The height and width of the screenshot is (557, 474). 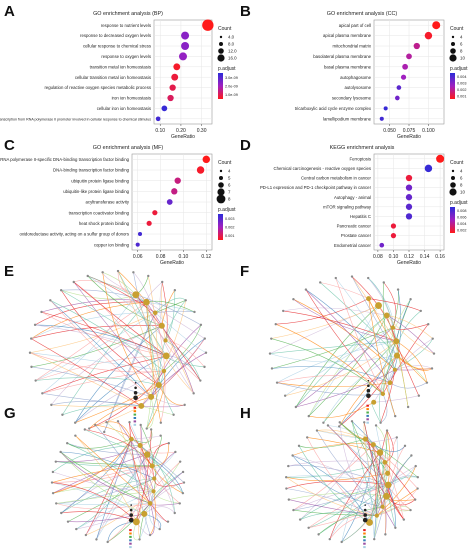 What do you see at coordinates (231, 37) in the screenshot?
I see `legend-size-label: 4.0` at bounding box center [231, 37].